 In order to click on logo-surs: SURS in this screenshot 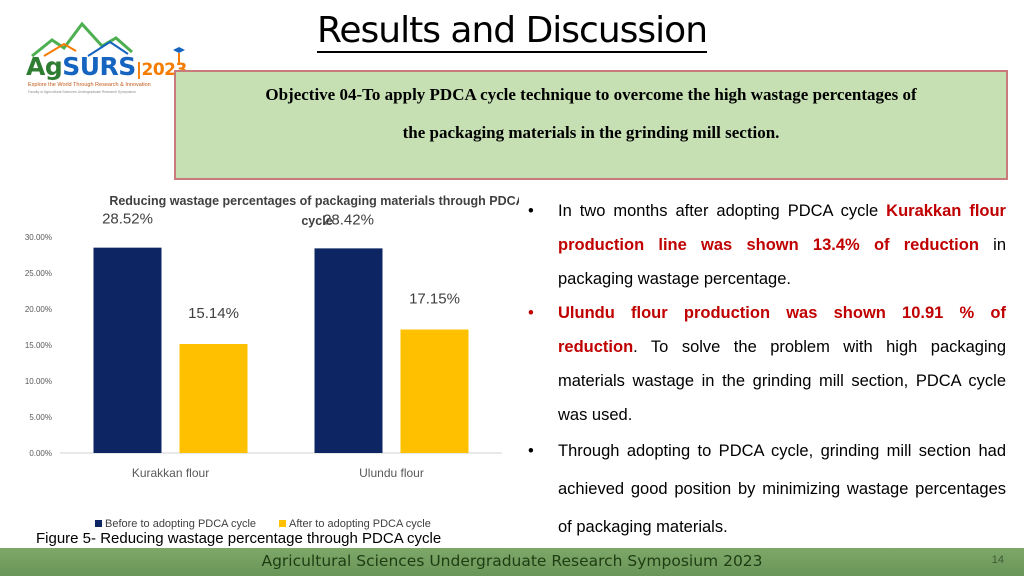, I will do `click(99, 66)`.